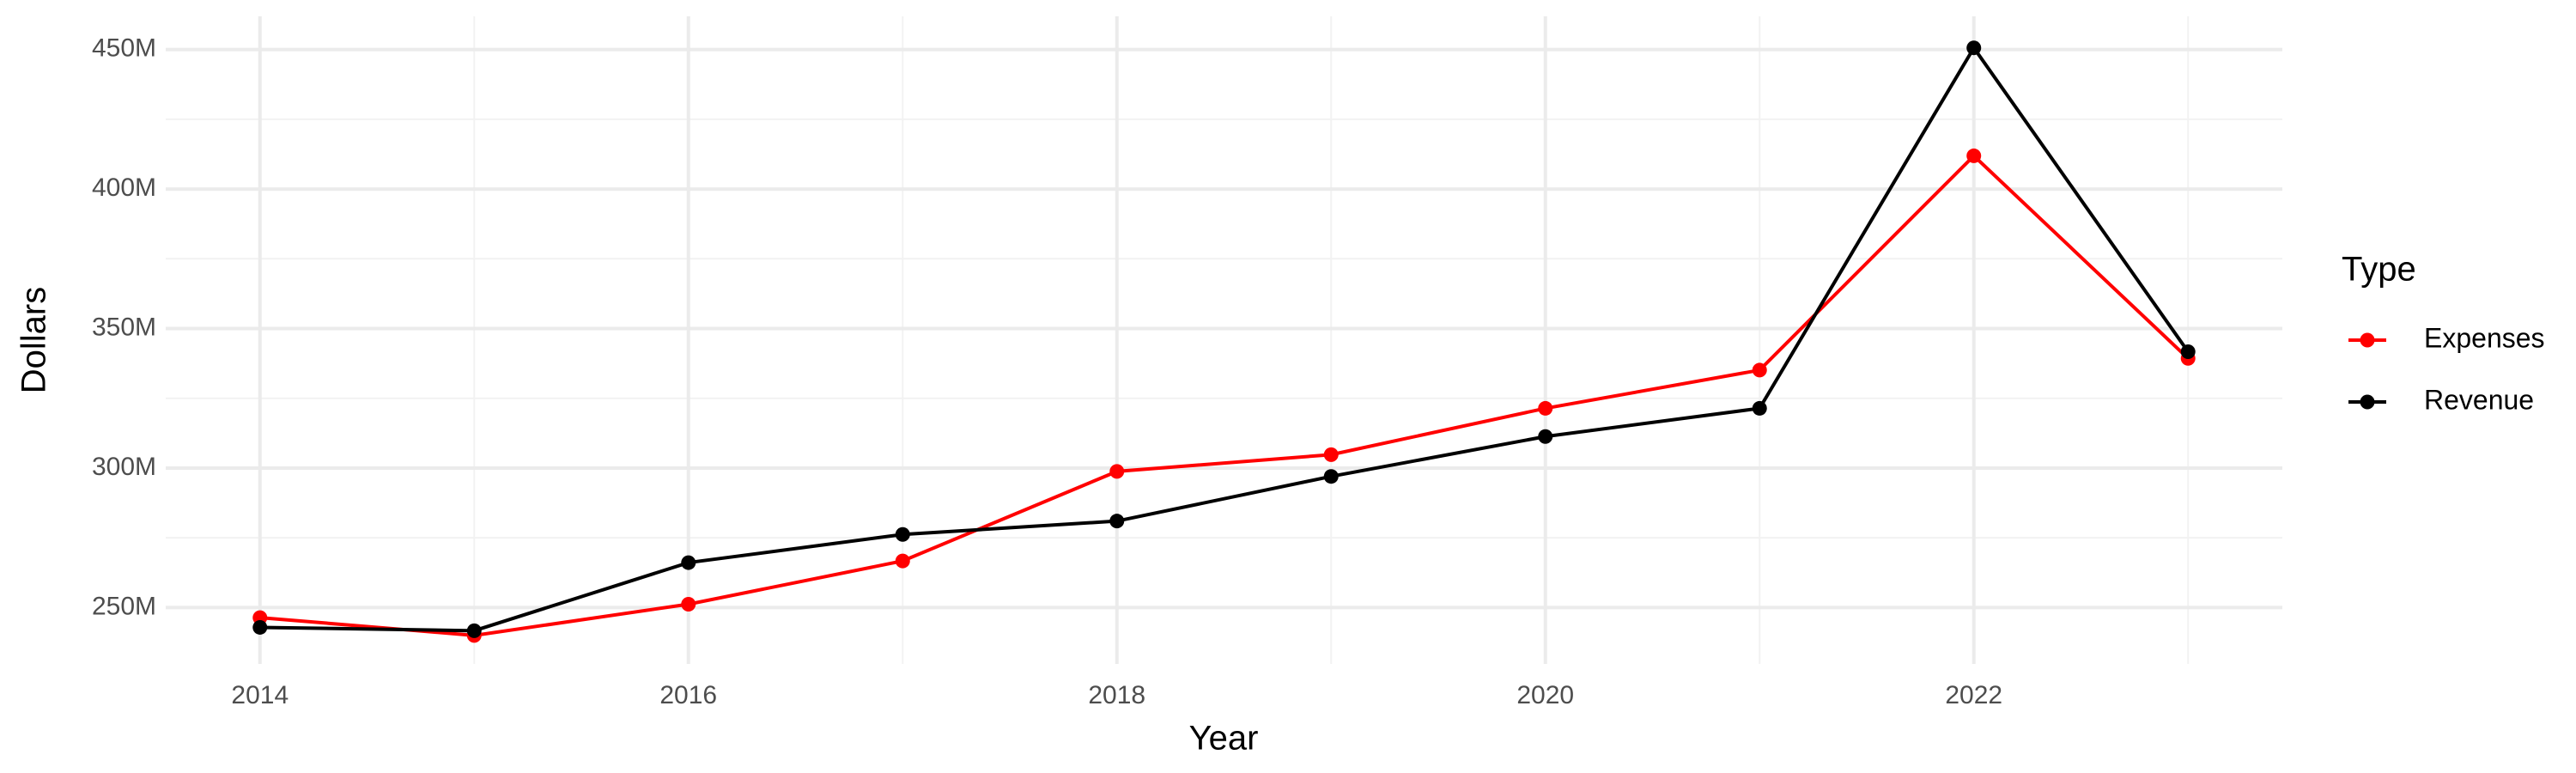 Image resolution: width=2576 pixels, height=773 pixels. I want to click on y-tick-label: 250M, so click(124, 606).